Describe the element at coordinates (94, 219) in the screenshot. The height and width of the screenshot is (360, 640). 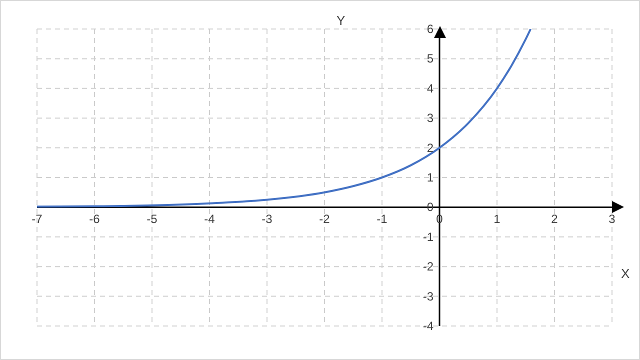
I see `x-tick-label: -6` at that location.